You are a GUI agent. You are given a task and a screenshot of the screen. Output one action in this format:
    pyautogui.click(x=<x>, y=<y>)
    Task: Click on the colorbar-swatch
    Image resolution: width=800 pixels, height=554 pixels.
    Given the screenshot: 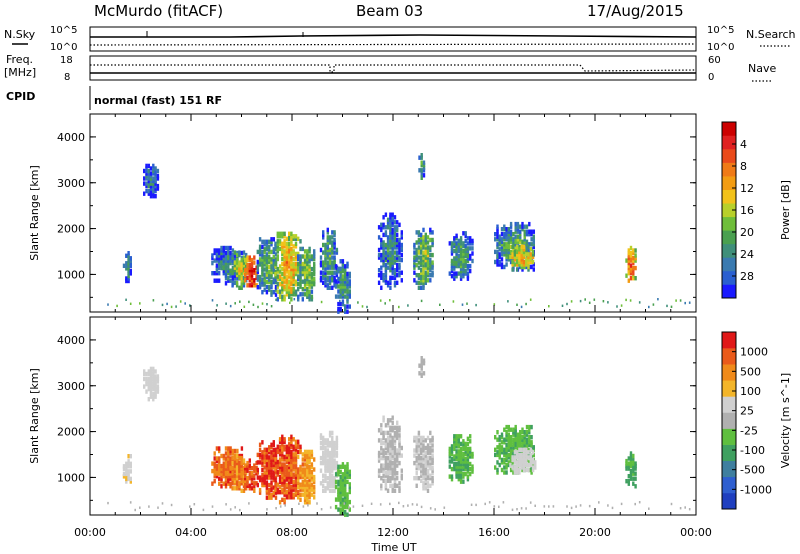 What is the action you would take?
    pyautogui.click(x=729, y=196)
    